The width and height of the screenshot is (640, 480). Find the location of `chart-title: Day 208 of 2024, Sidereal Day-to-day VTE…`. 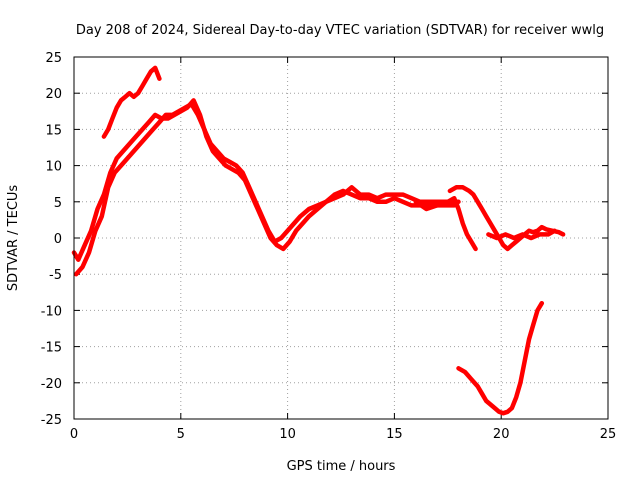

chart-title: Day 208 of 2024, Sidereal Day-to-day VTE… is located at coordinates (340, 30).